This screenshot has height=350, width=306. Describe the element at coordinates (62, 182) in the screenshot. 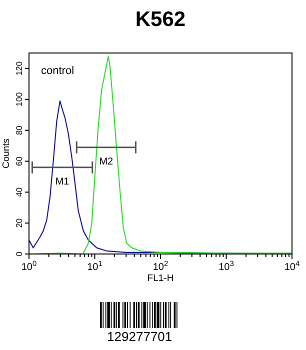

I see `series-label: M1` at that location.